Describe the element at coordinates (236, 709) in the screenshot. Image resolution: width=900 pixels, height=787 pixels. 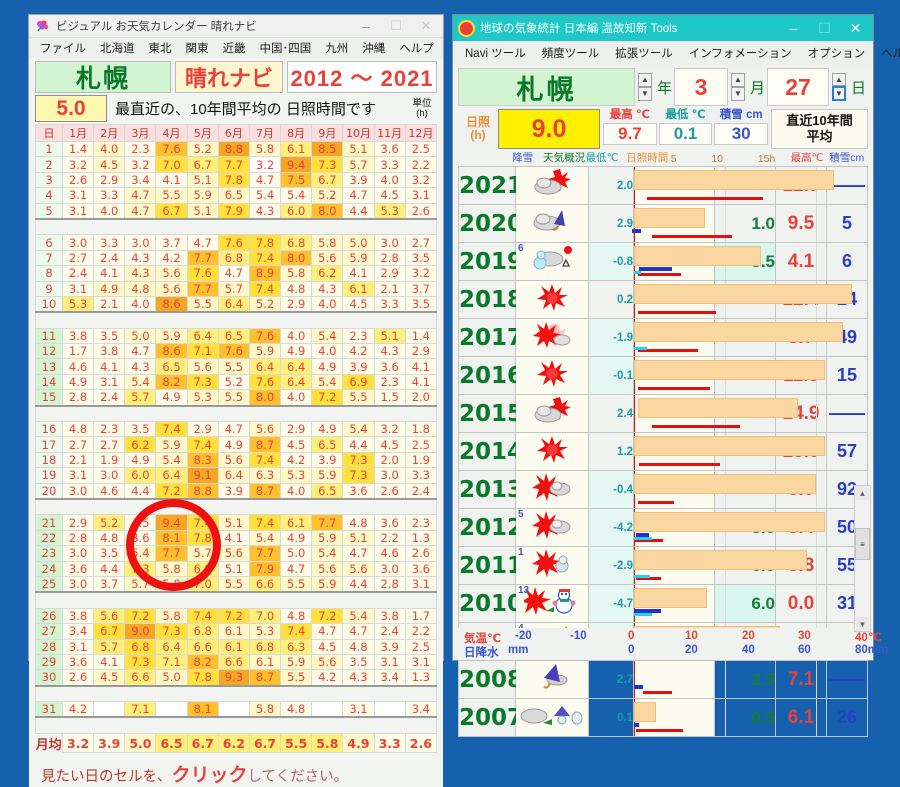
I see `table-row: 31 4.2 7.1 8.1 5.8 4.8 3.1 3.4` at that location.